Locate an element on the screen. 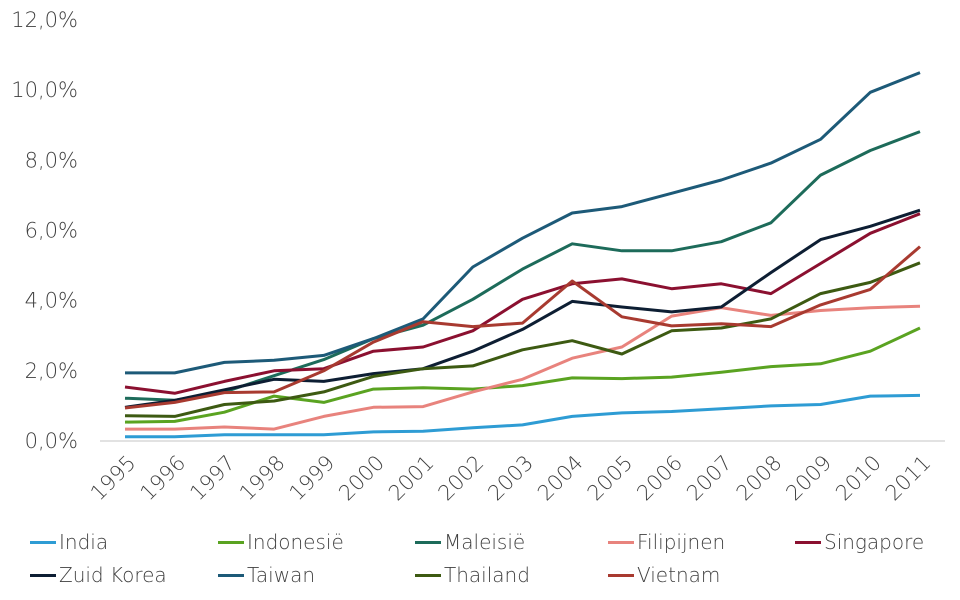 The width and height of the screenshot is (960, 600). x-tick-label: 1998 is located at coordinates (262, 478).